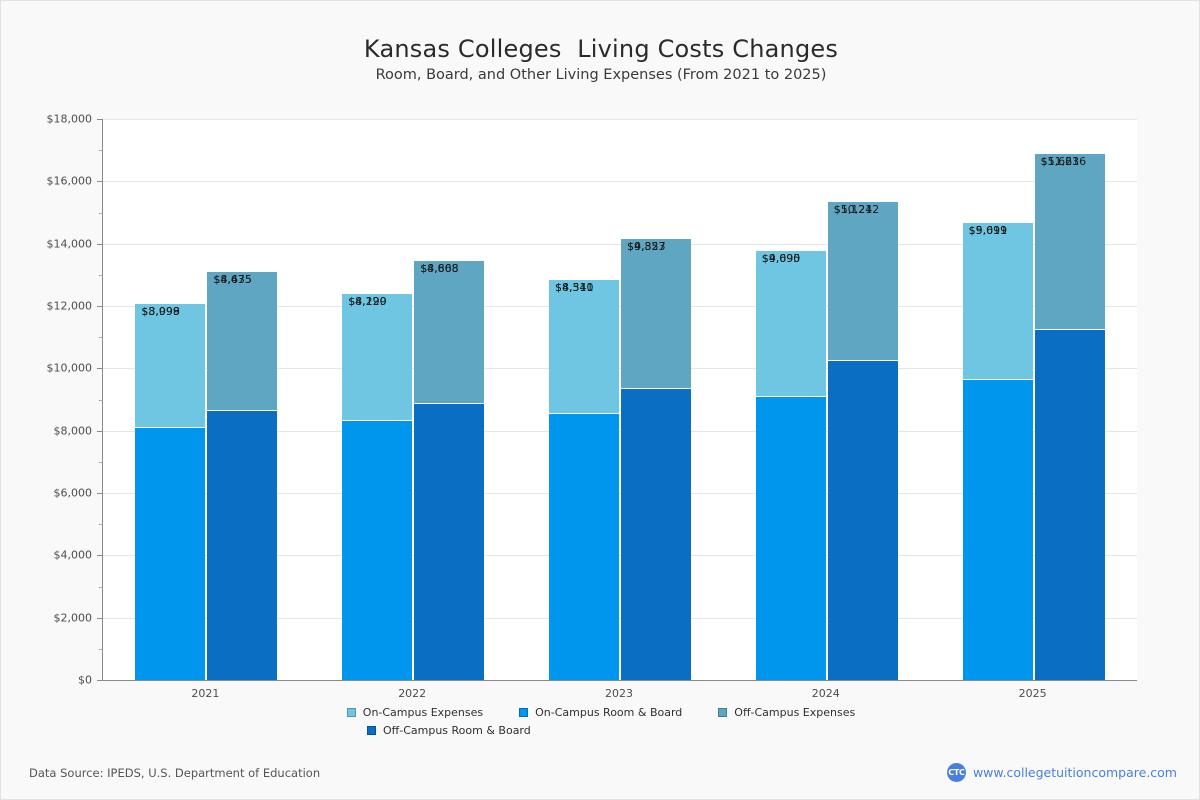  Describe the element at coordinates (574, 288) in the screenshot. I see `bar-value-label-expenses: $4,310` at that location.